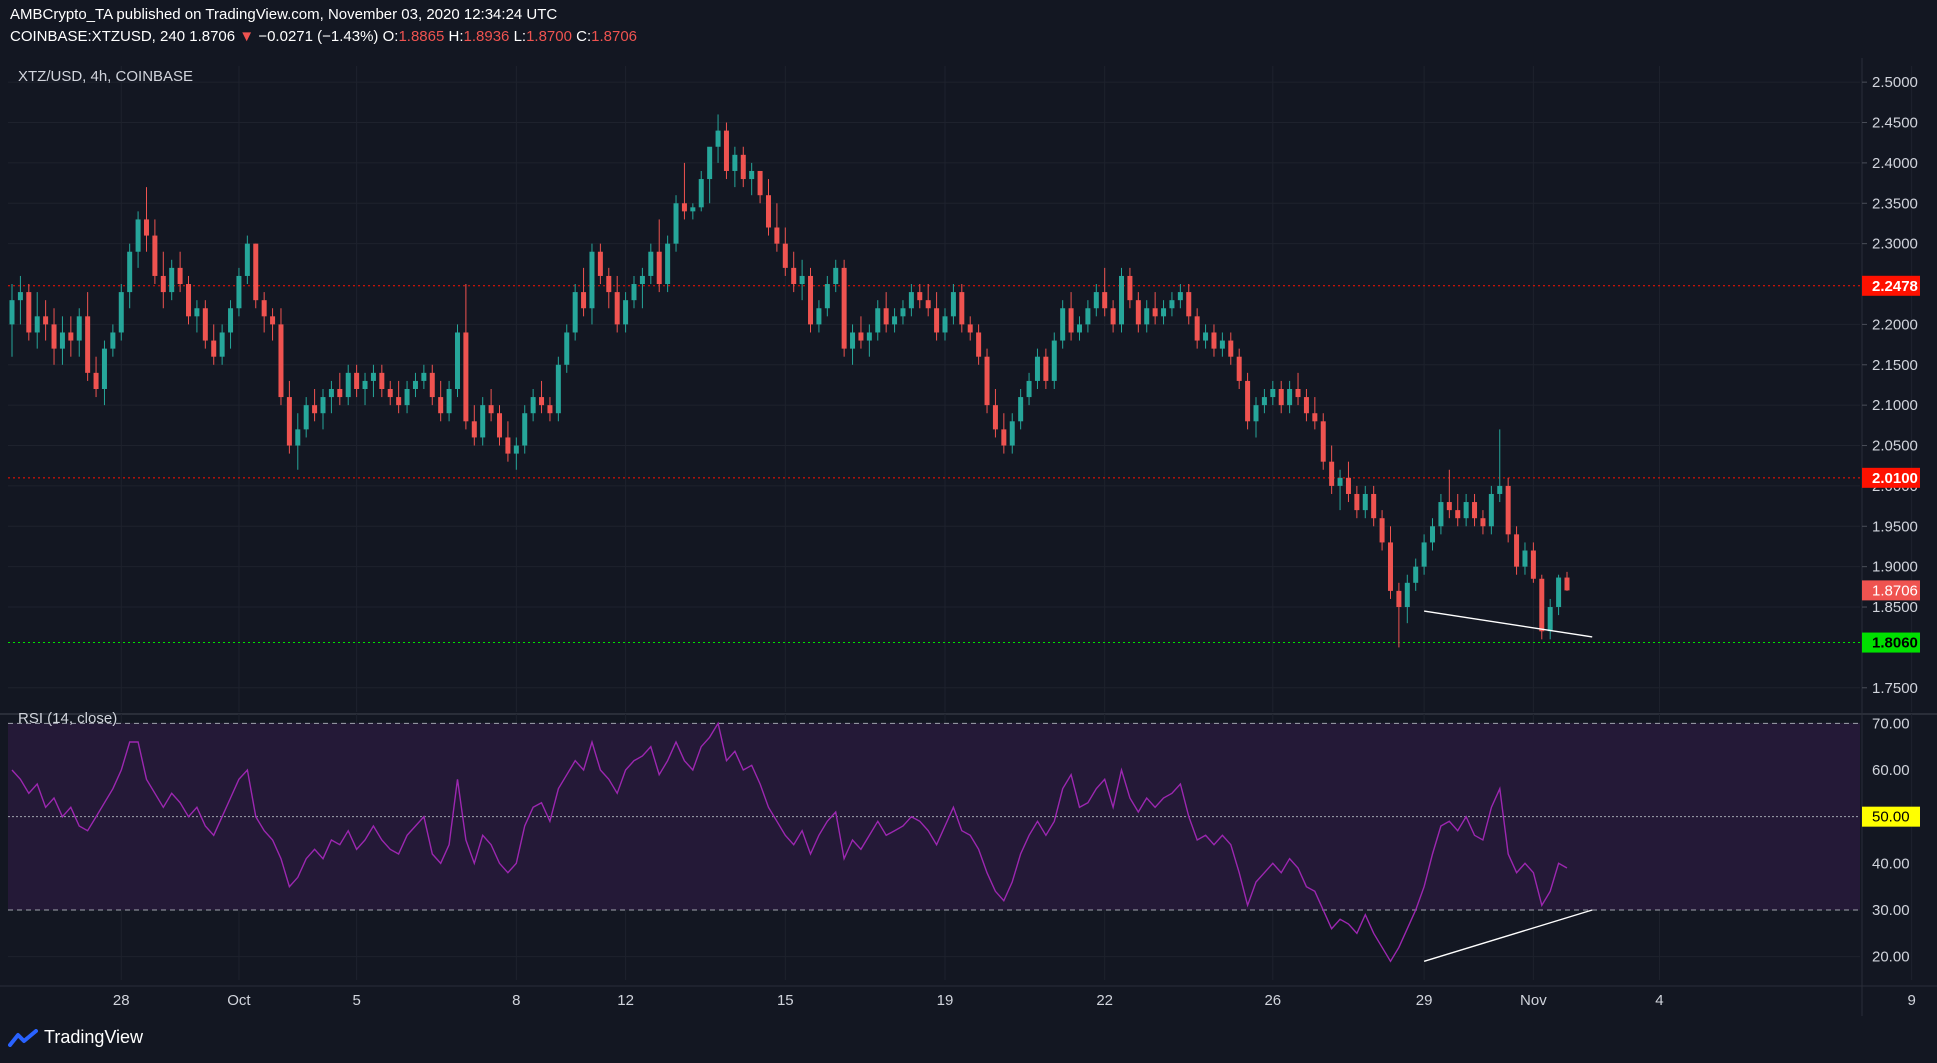  Describe the element at coordinates (486, 36) in the screenshot. I see `high-value: 1.8936` at that location.